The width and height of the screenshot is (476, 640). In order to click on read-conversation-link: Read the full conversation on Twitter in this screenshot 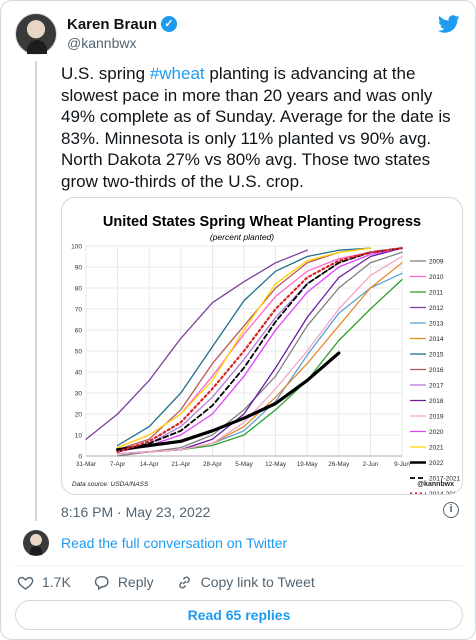, I will do `click(174, 543)`.